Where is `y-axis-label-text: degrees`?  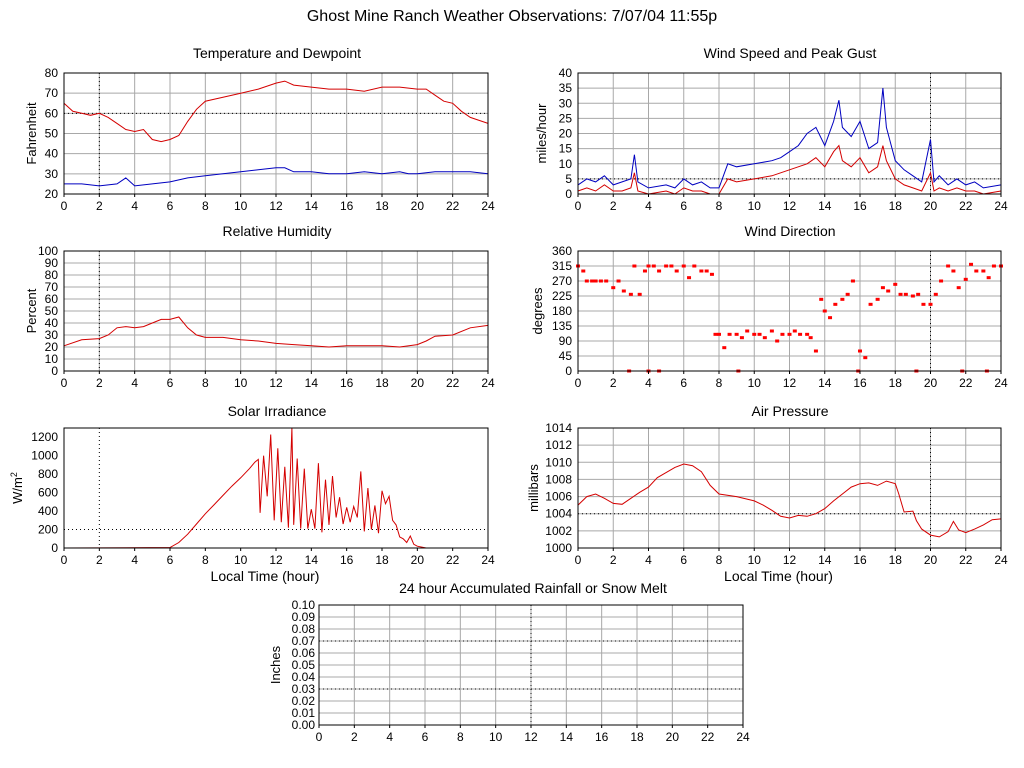
y-axis-label-text: degrees is located at coordinates (537, 310).